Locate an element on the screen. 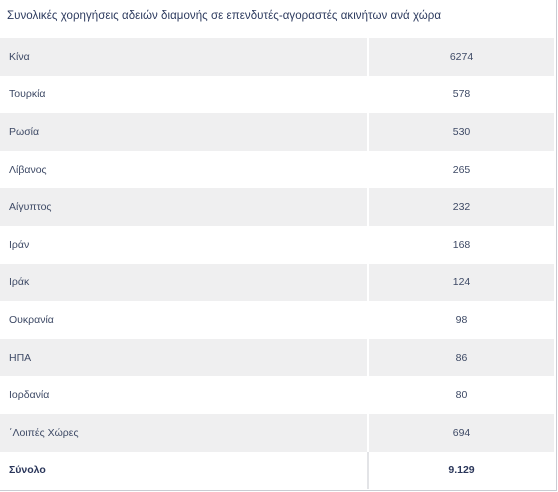 The height and width of the screenshot is (492, 558). table-row: Τουρκία 578 is located at coordinates (277, 94).